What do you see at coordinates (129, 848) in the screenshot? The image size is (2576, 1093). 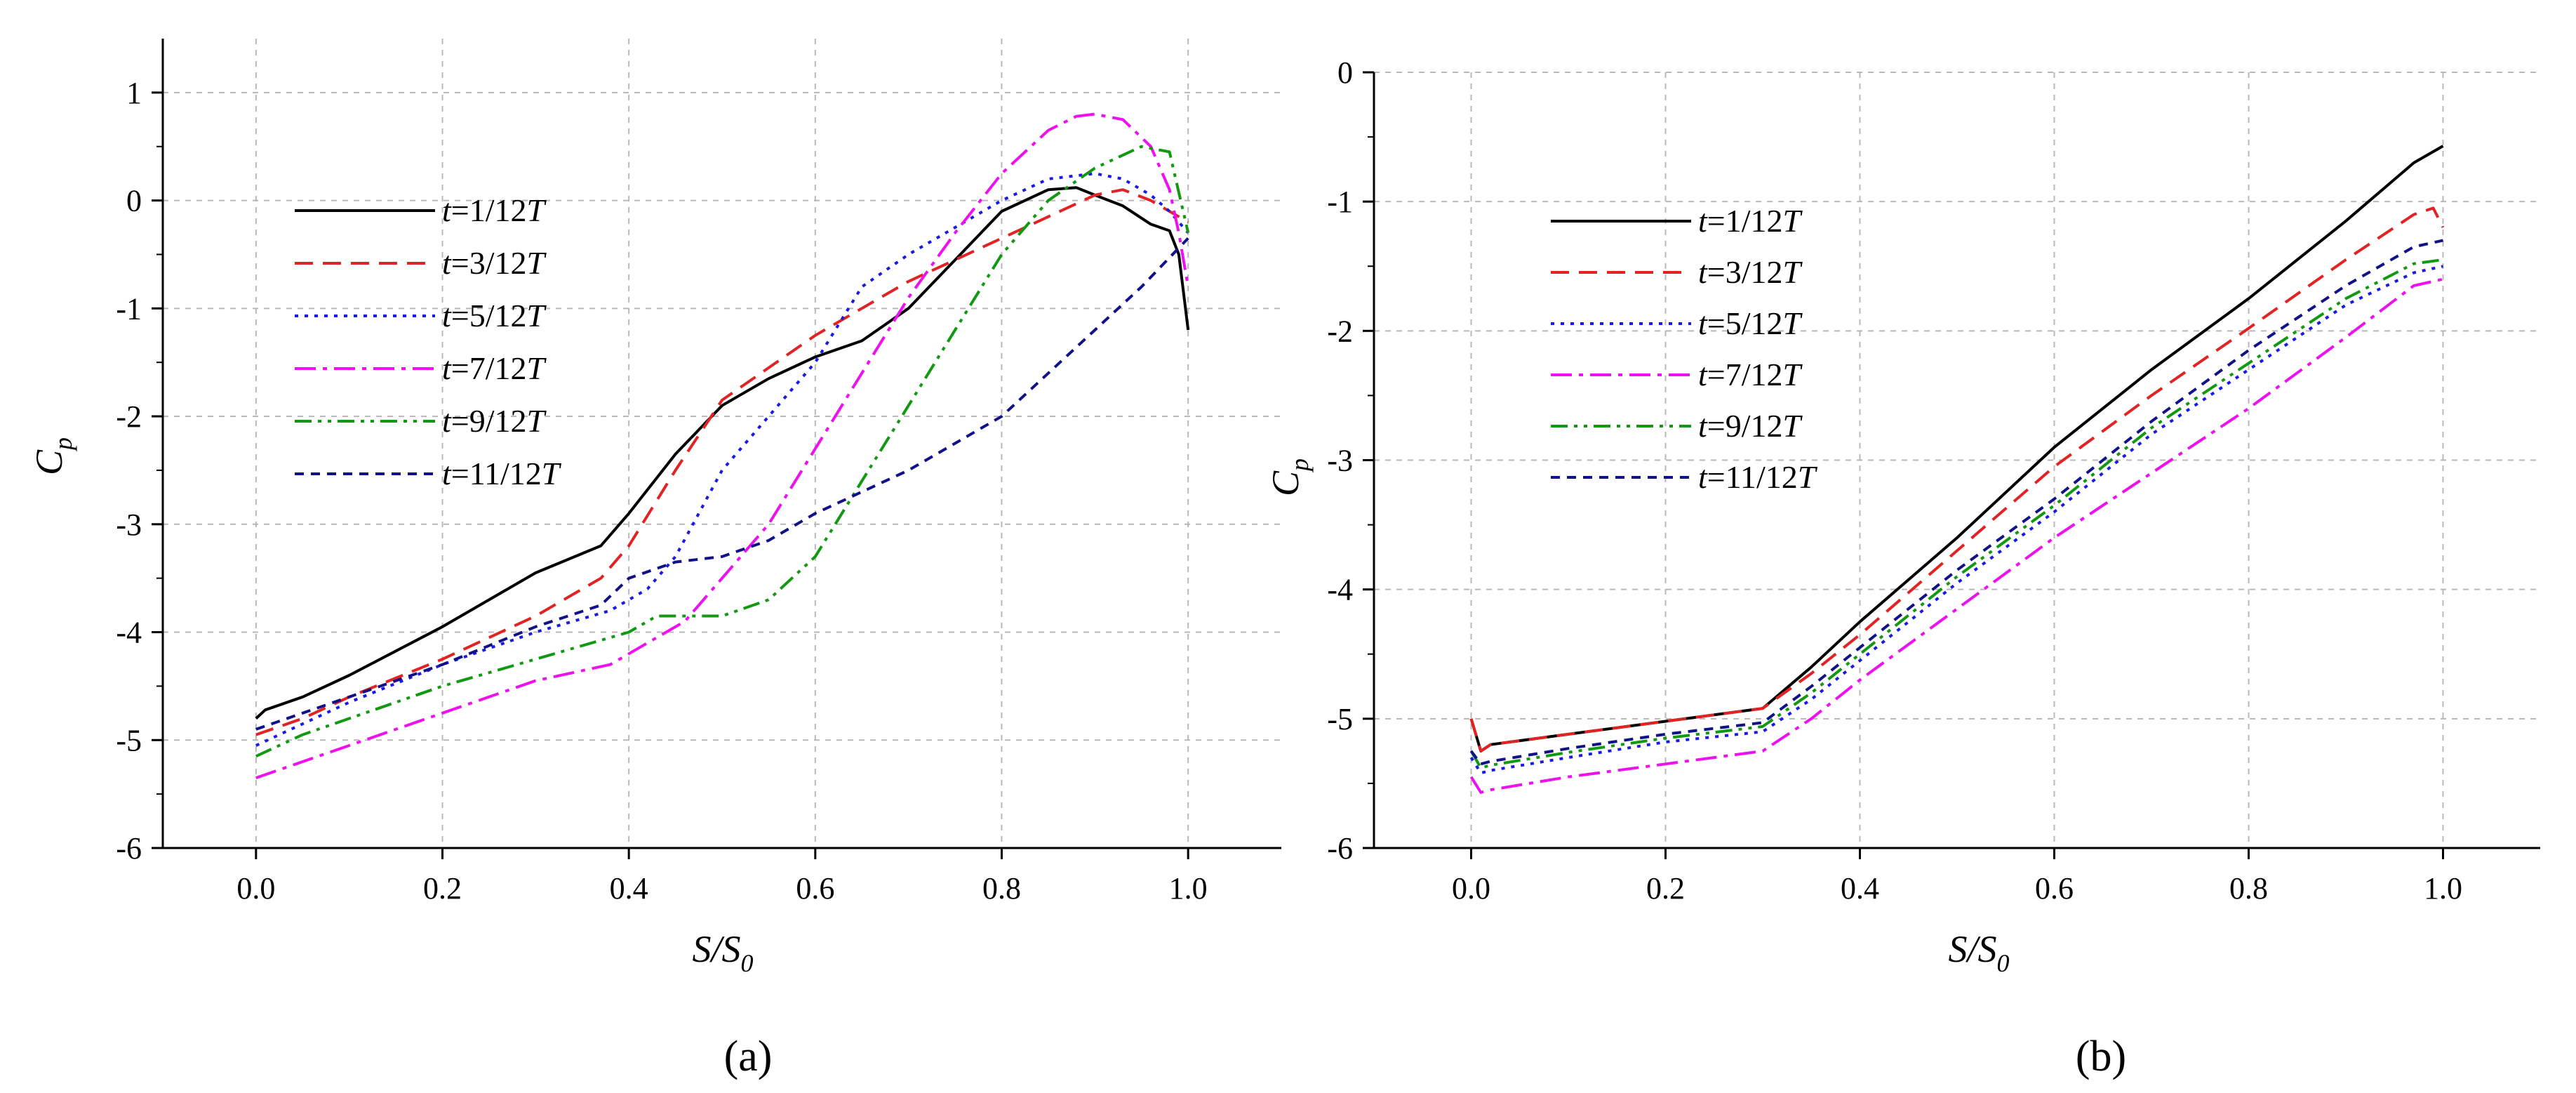 I see `panel-a-y-tick-label: -6` at bounding box center [129, 848].